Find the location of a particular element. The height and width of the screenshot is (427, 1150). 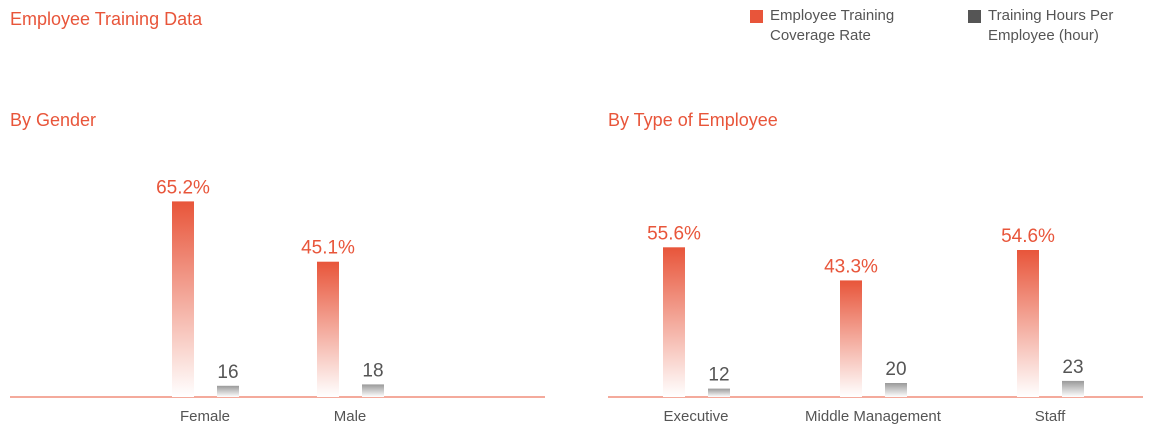

series: 16 18 is located at coordinates (300, 378).